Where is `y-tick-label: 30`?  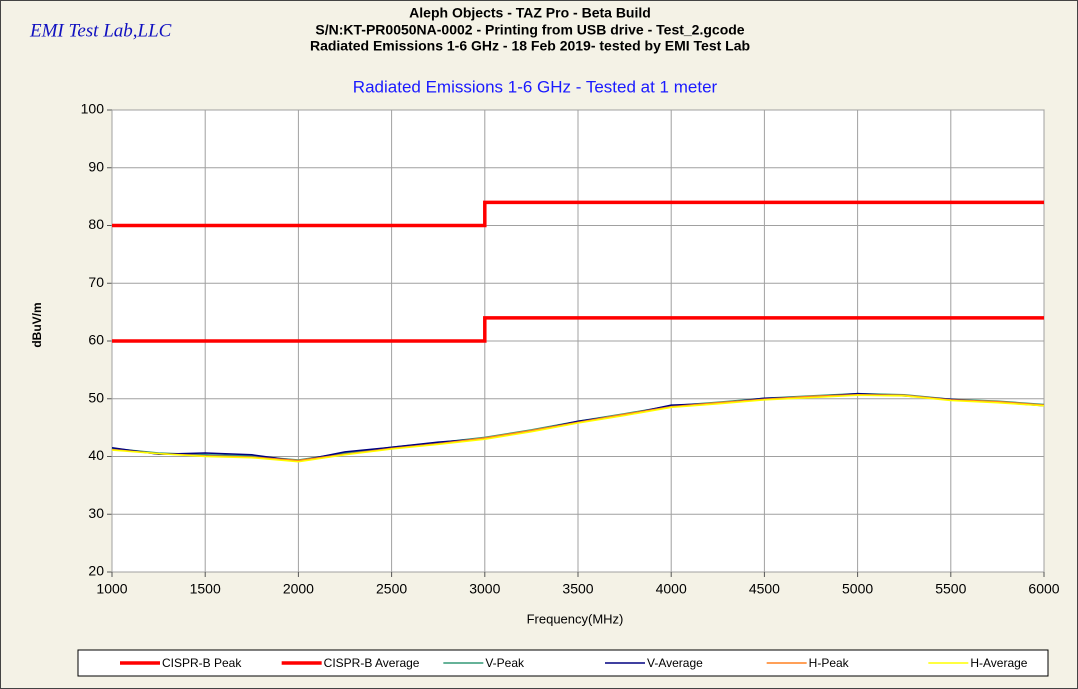 y-tick-label: 30 is located at coordinates (96, 513).